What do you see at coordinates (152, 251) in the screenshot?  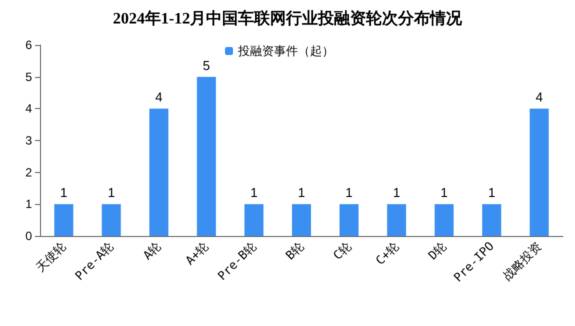 I see `x-tick-label: A轮` at bounding box center [152, 251].